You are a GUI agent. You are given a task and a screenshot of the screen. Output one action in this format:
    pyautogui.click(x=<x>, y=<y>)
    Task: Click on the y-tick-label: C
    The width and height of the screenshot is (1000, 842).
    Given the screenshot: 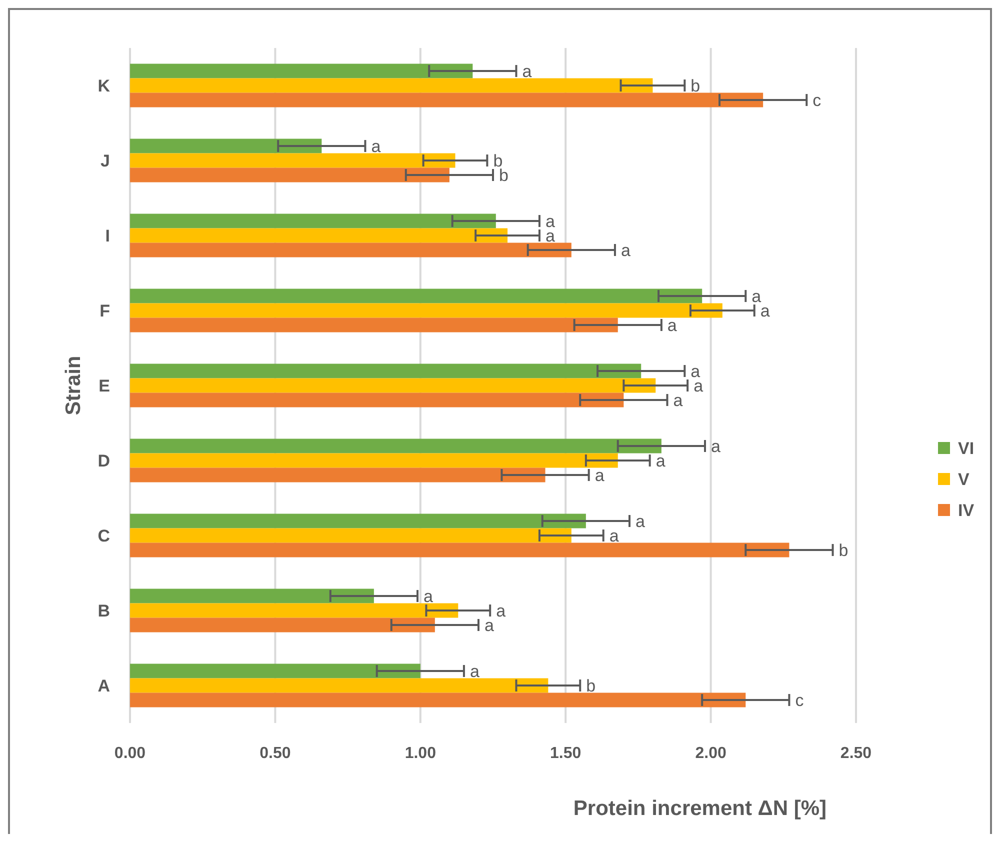 What is the action you would take?
    pyautogui.click(x=104, y=536)
    